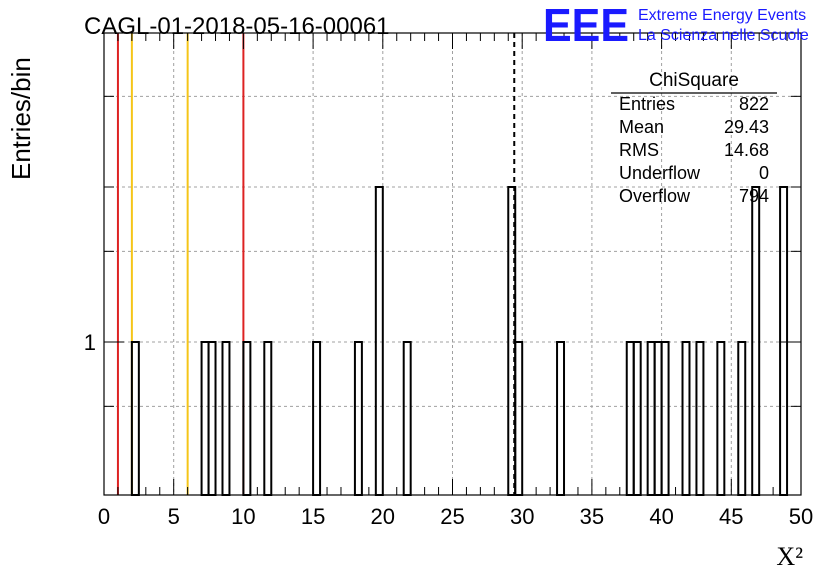 The width and height of the screenshot is (836, 572). What do you see at coordinates (723, 35) in the screenshot?
I see `eee-logo-line2: La Scienza nelle Scuole` at bounding box center [723, 35].